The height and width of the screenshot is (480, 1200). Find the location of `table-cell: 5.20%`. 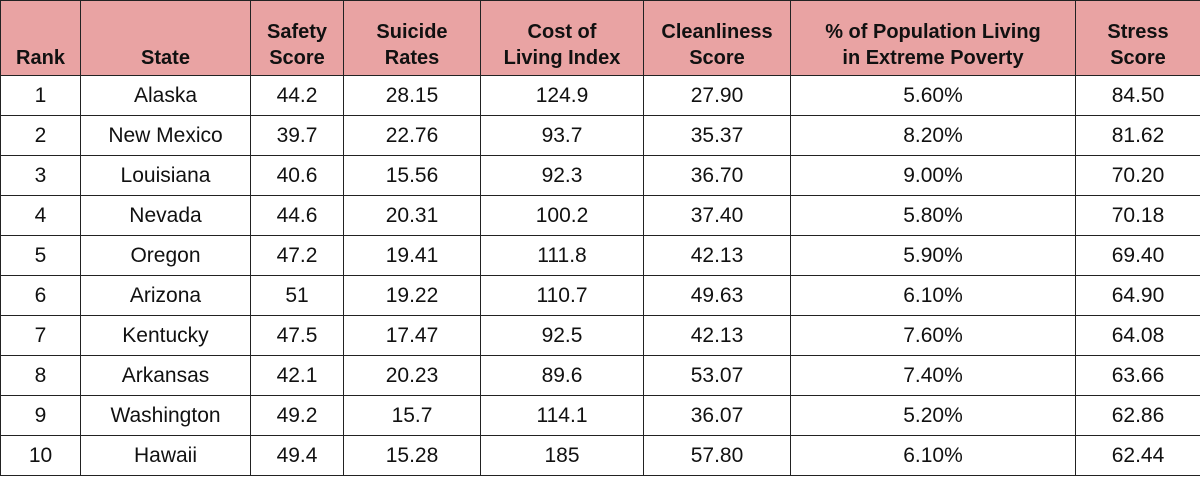

table-cell: 5.20% is located at coordinates (933, 415).